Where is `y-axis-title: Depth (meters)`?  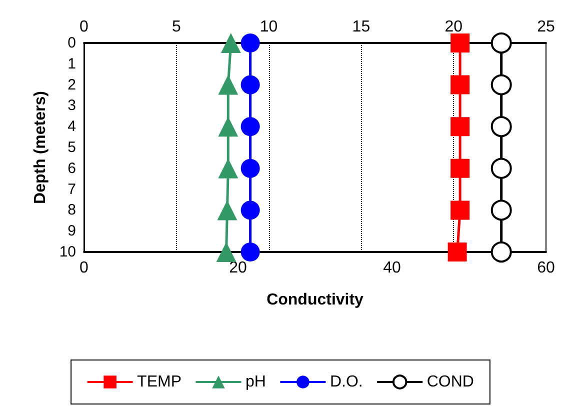
y-axis-title: Depth (meters) is located at coordinates (40, 147).